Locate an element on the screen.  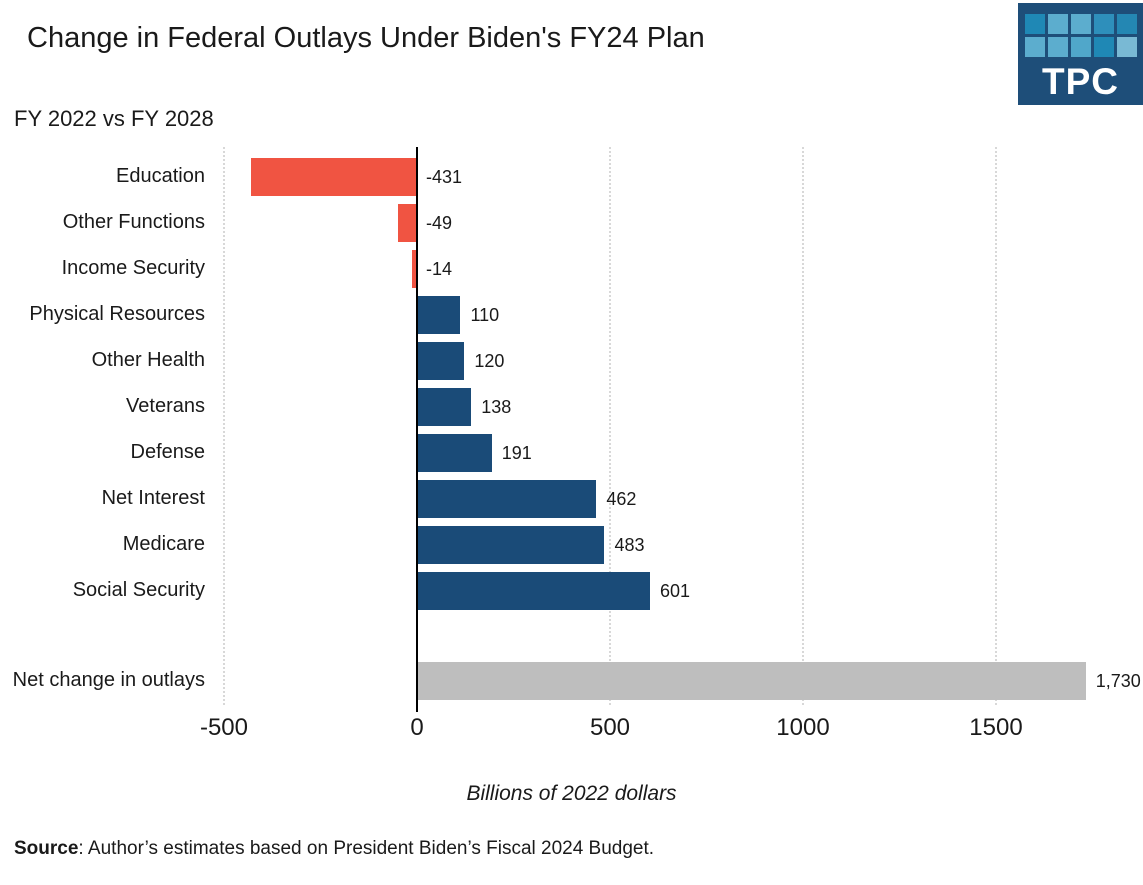
source-label: Source is located at coordinates (46, 848).